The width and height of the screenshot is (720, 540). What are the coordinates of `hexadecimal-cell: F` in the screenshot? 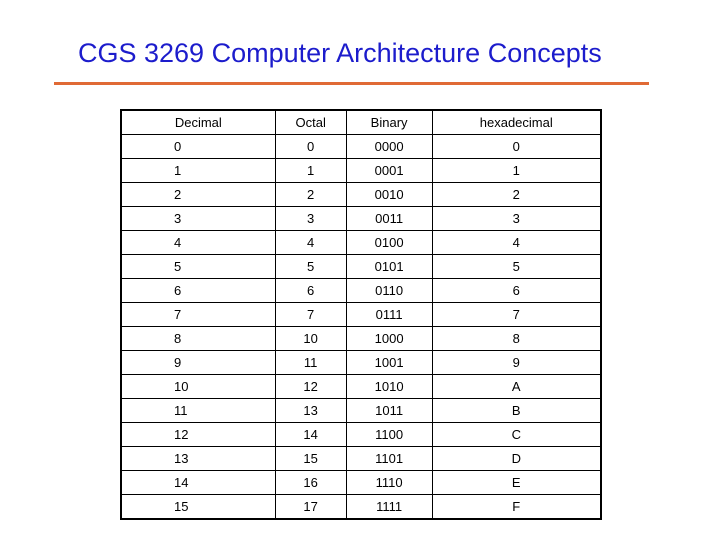 It's located at (516, 507).